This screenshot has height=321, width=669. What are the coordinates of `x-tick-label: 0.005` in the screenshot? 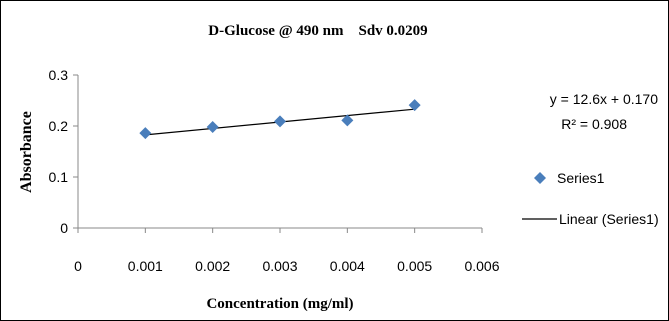 It's located at (414, 266).